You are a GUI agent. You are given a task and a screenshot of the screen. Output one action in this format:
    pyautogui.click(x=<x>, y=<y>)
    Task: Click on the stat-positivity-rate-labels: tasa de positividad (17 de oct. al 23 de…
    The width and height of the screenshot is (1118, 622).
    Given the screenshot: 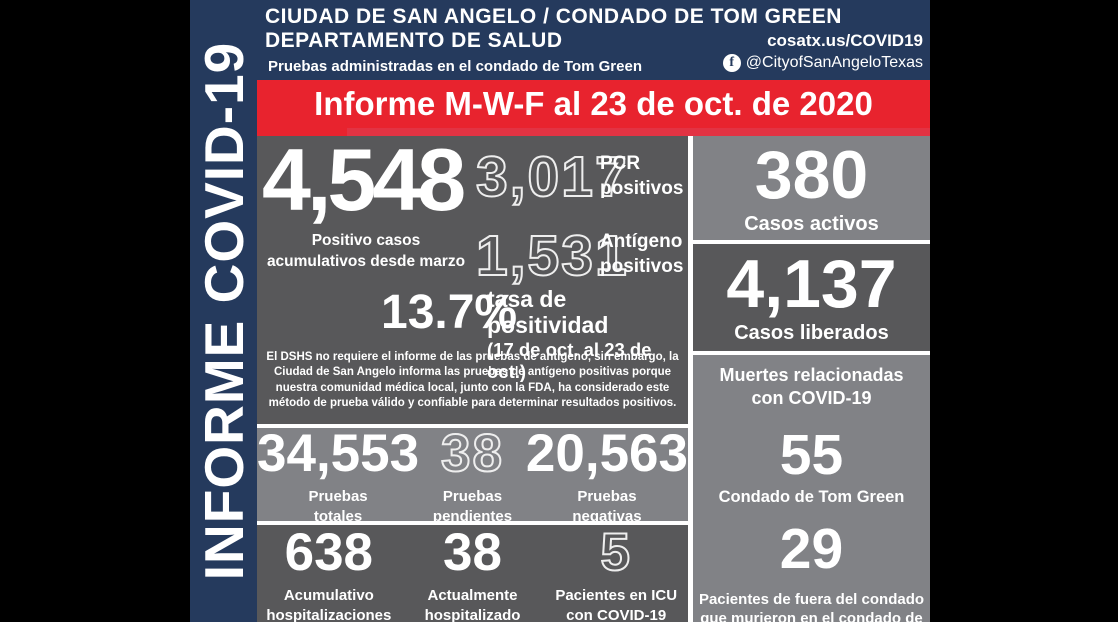 What is the action you would take?
    pyautogui.click(x=587, y=334)
    